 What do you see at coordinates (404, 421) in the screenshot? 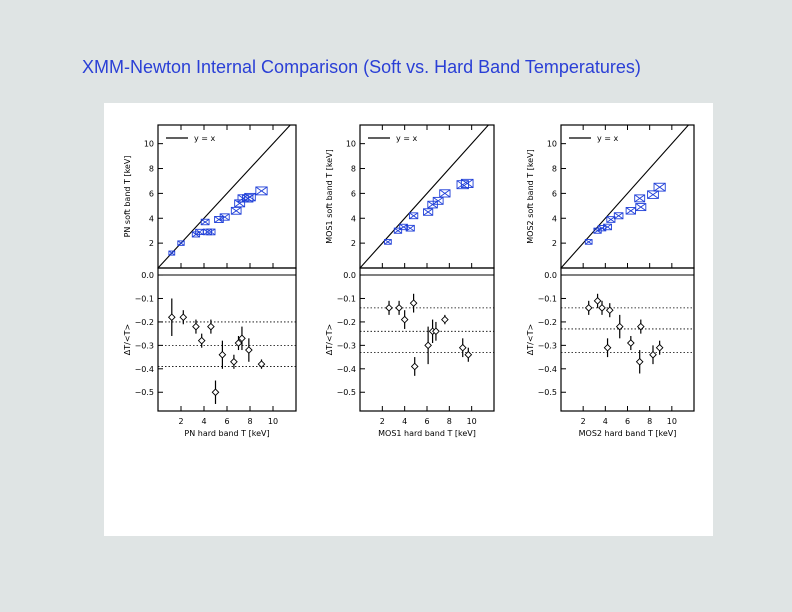
I see `x-tick-label: 4` at bounding box center [404, 421].